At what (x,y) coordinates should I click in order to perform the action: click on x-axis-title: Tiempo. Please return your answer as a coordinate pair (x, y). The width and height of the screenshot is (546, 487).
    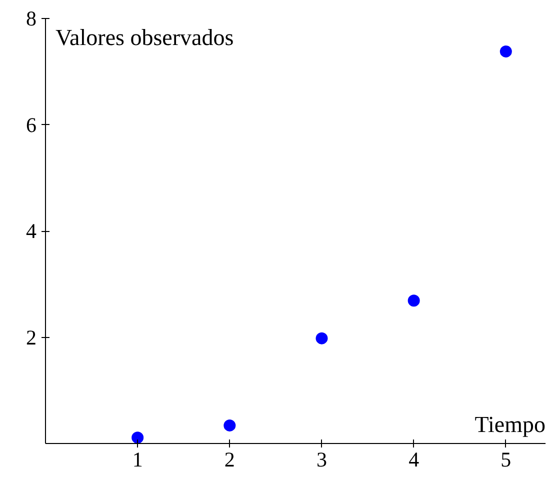
    Looking at the image, I should click on (510, 425).